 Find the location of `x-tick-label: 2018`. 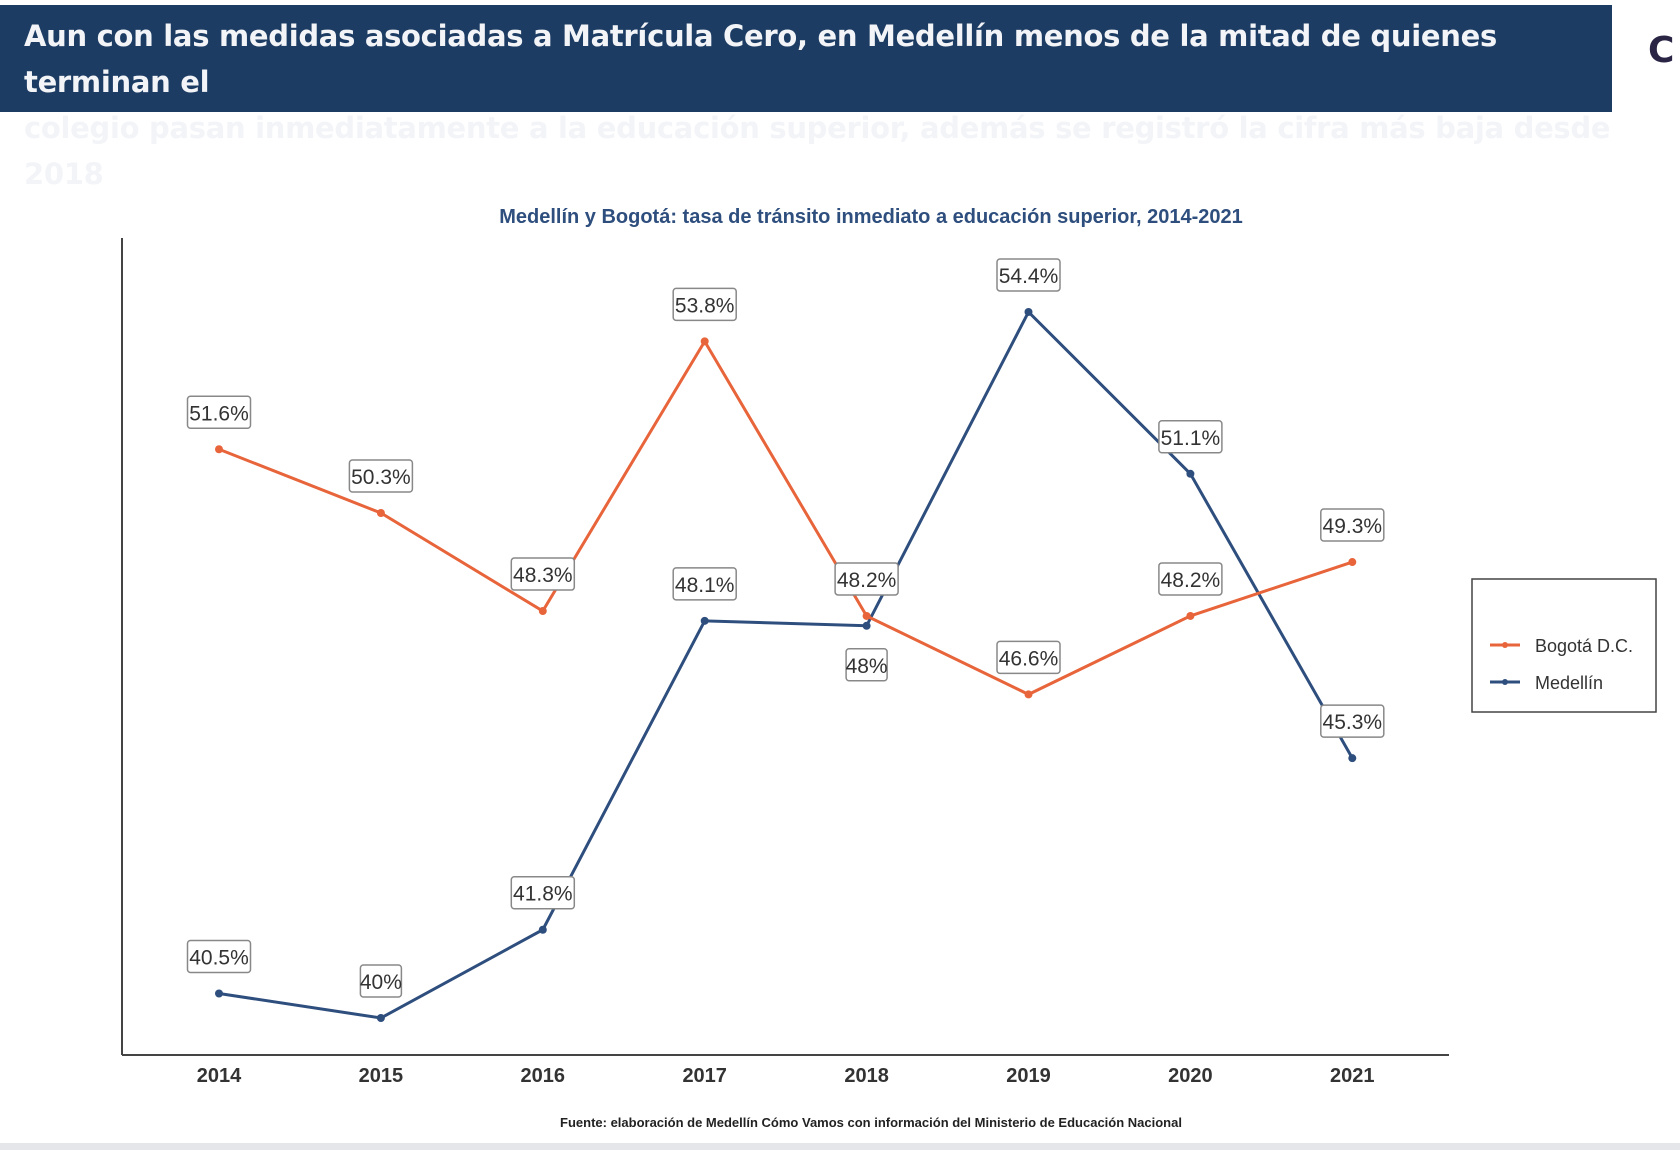

x-tick-label: 2018 is located at coordinates (866, 1076).